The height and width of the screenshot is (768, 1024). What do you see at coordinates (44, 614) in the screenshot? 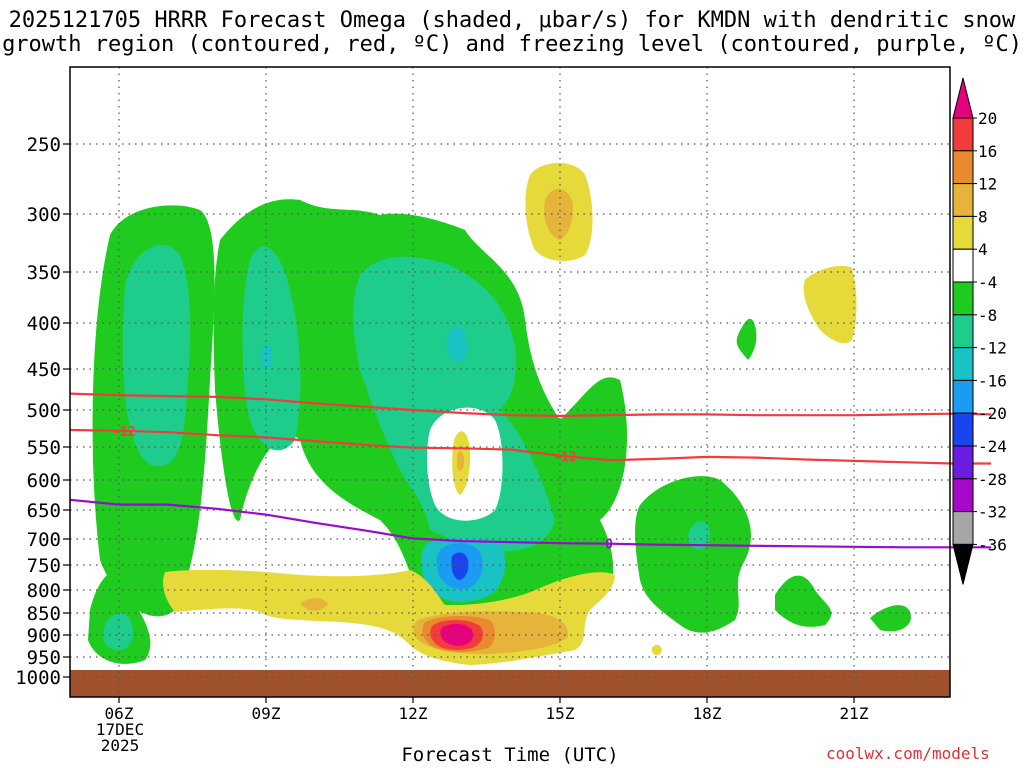
I see `y-tick-label: 850` at bounding box center [44, 614].